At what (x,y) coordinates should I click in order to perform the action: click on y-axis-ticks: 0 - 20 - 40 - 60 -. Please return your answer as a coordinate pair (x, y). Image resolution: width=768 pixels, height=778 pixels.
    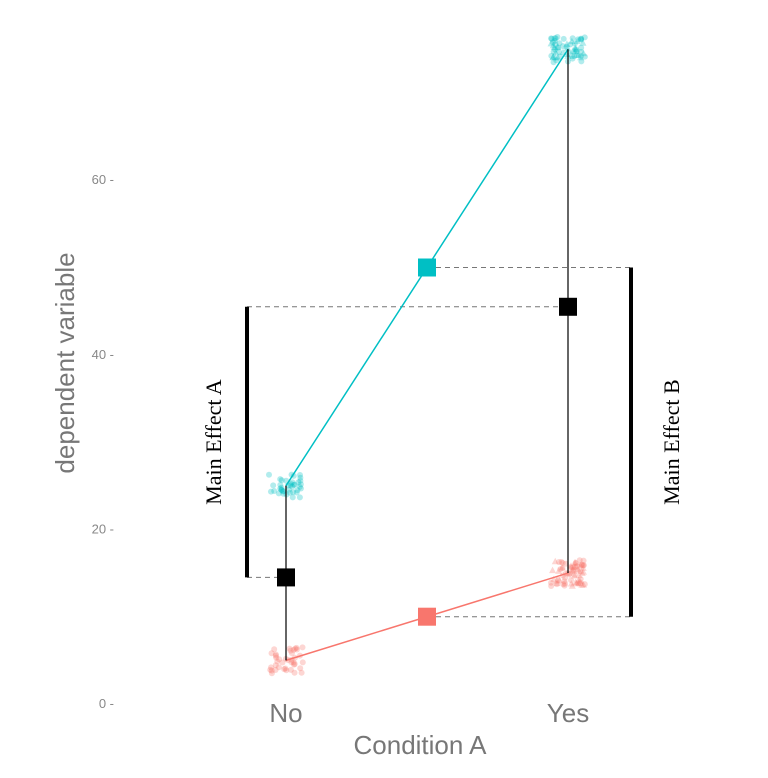
    Looking at the image, I should click on (103, 441).